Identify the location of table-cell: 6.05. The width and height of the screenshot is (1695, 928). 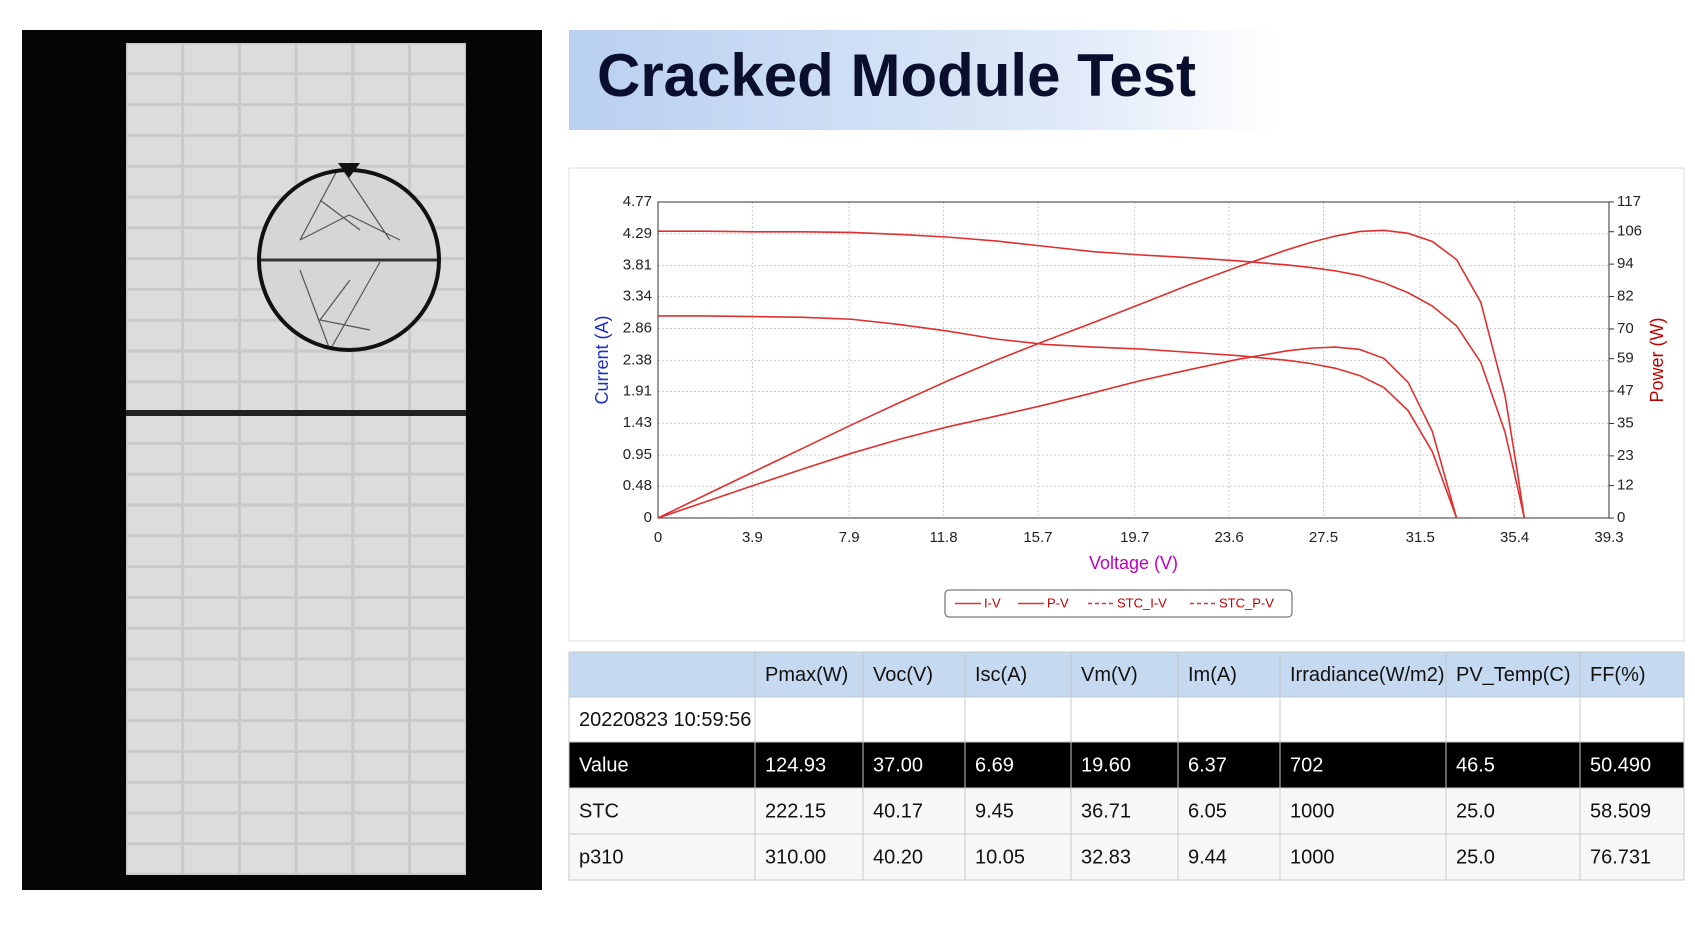
(1207, 811).